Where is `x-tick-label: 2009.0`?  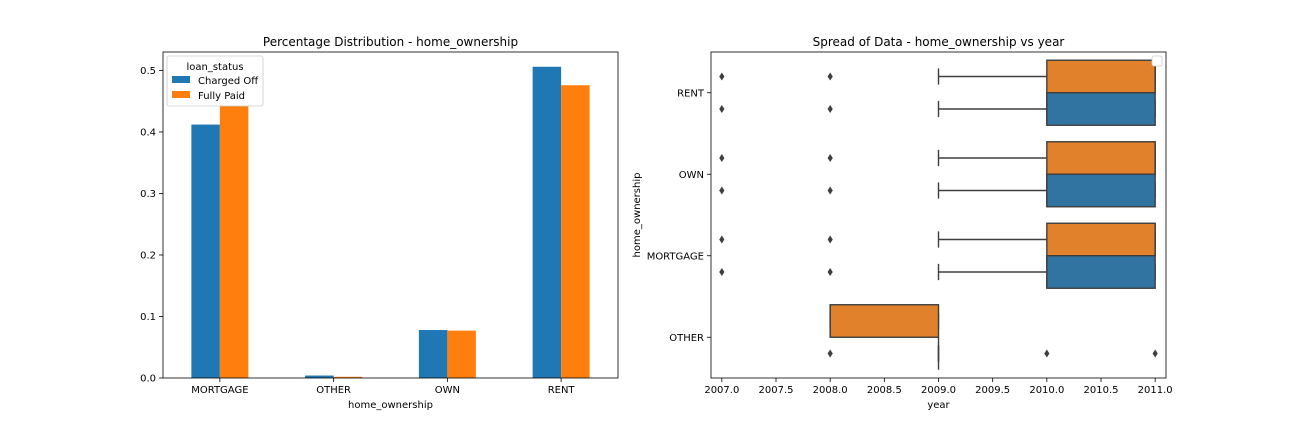
x-tick-label: 2009.0 is located at coordinates (938, 390).